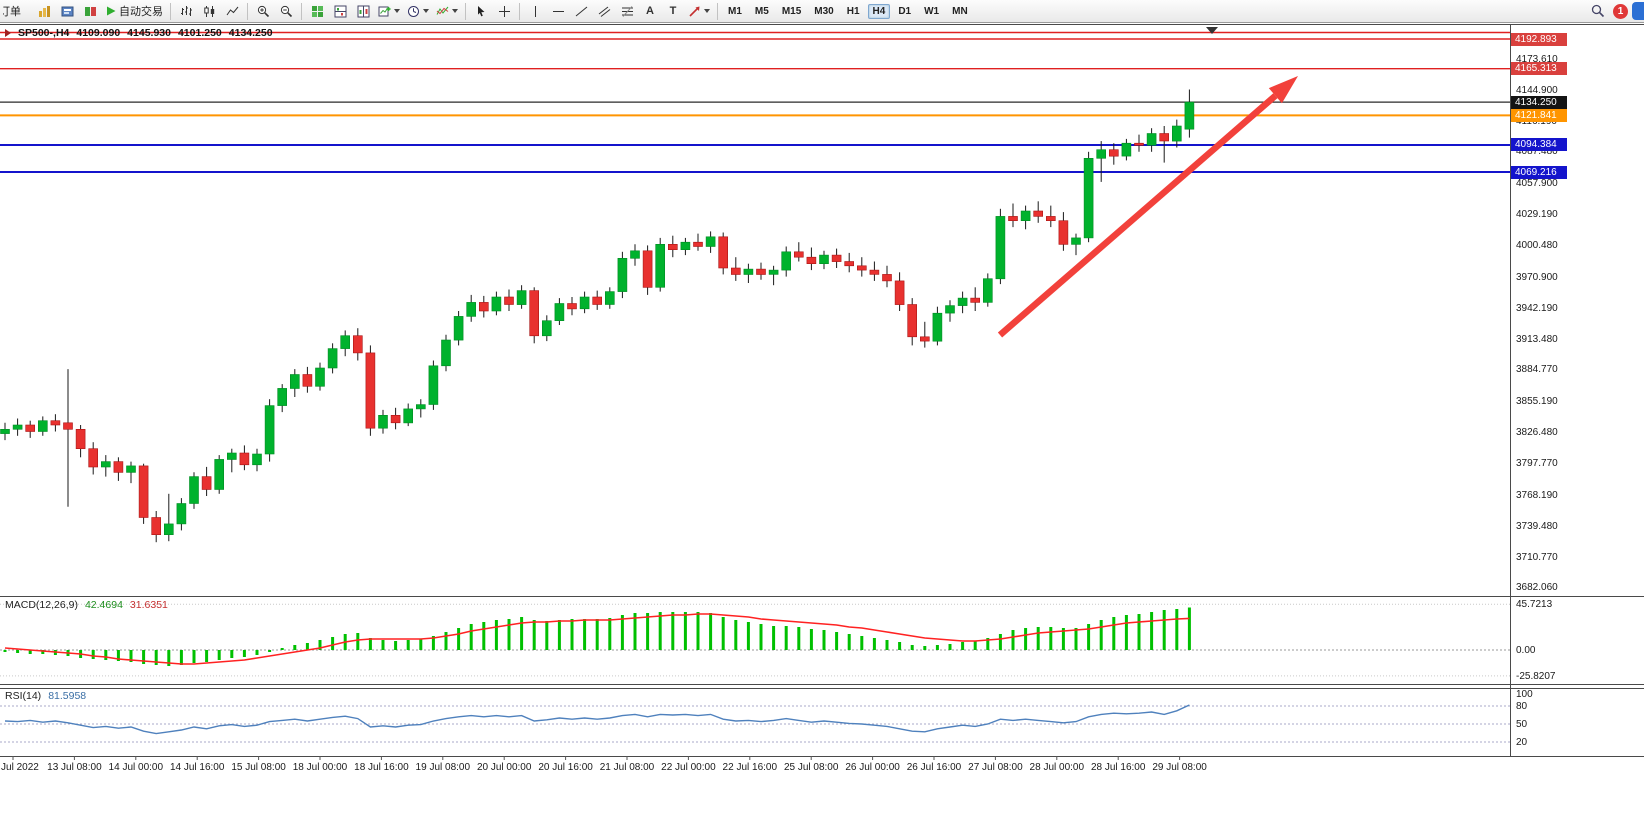 The height and width of the screenshot is (813, 1644). I want to click on time-axis-label: 18 Jul 00:00, so click(320, 767).